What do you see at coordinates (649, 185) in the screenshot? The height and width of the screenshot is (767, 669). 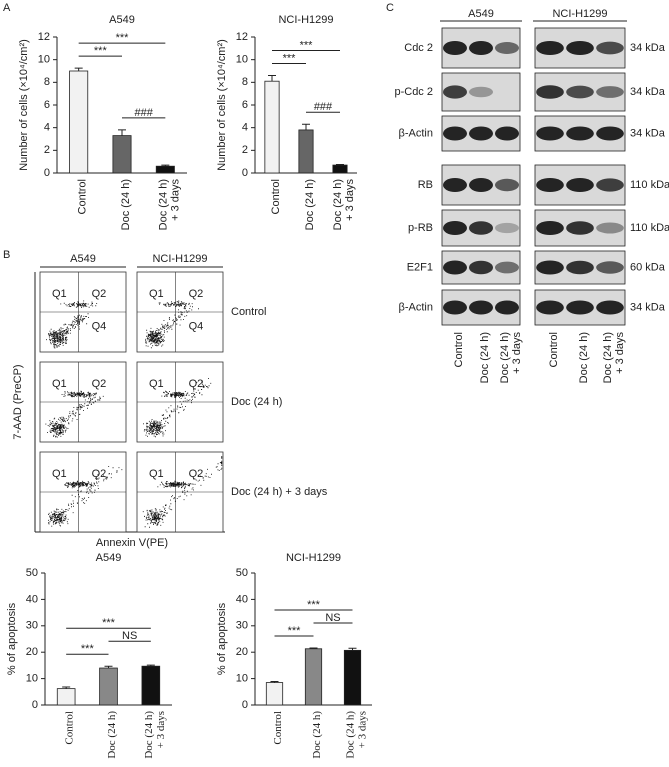 I see `size-label: 110 kDa` at bounding box center [649, 185].